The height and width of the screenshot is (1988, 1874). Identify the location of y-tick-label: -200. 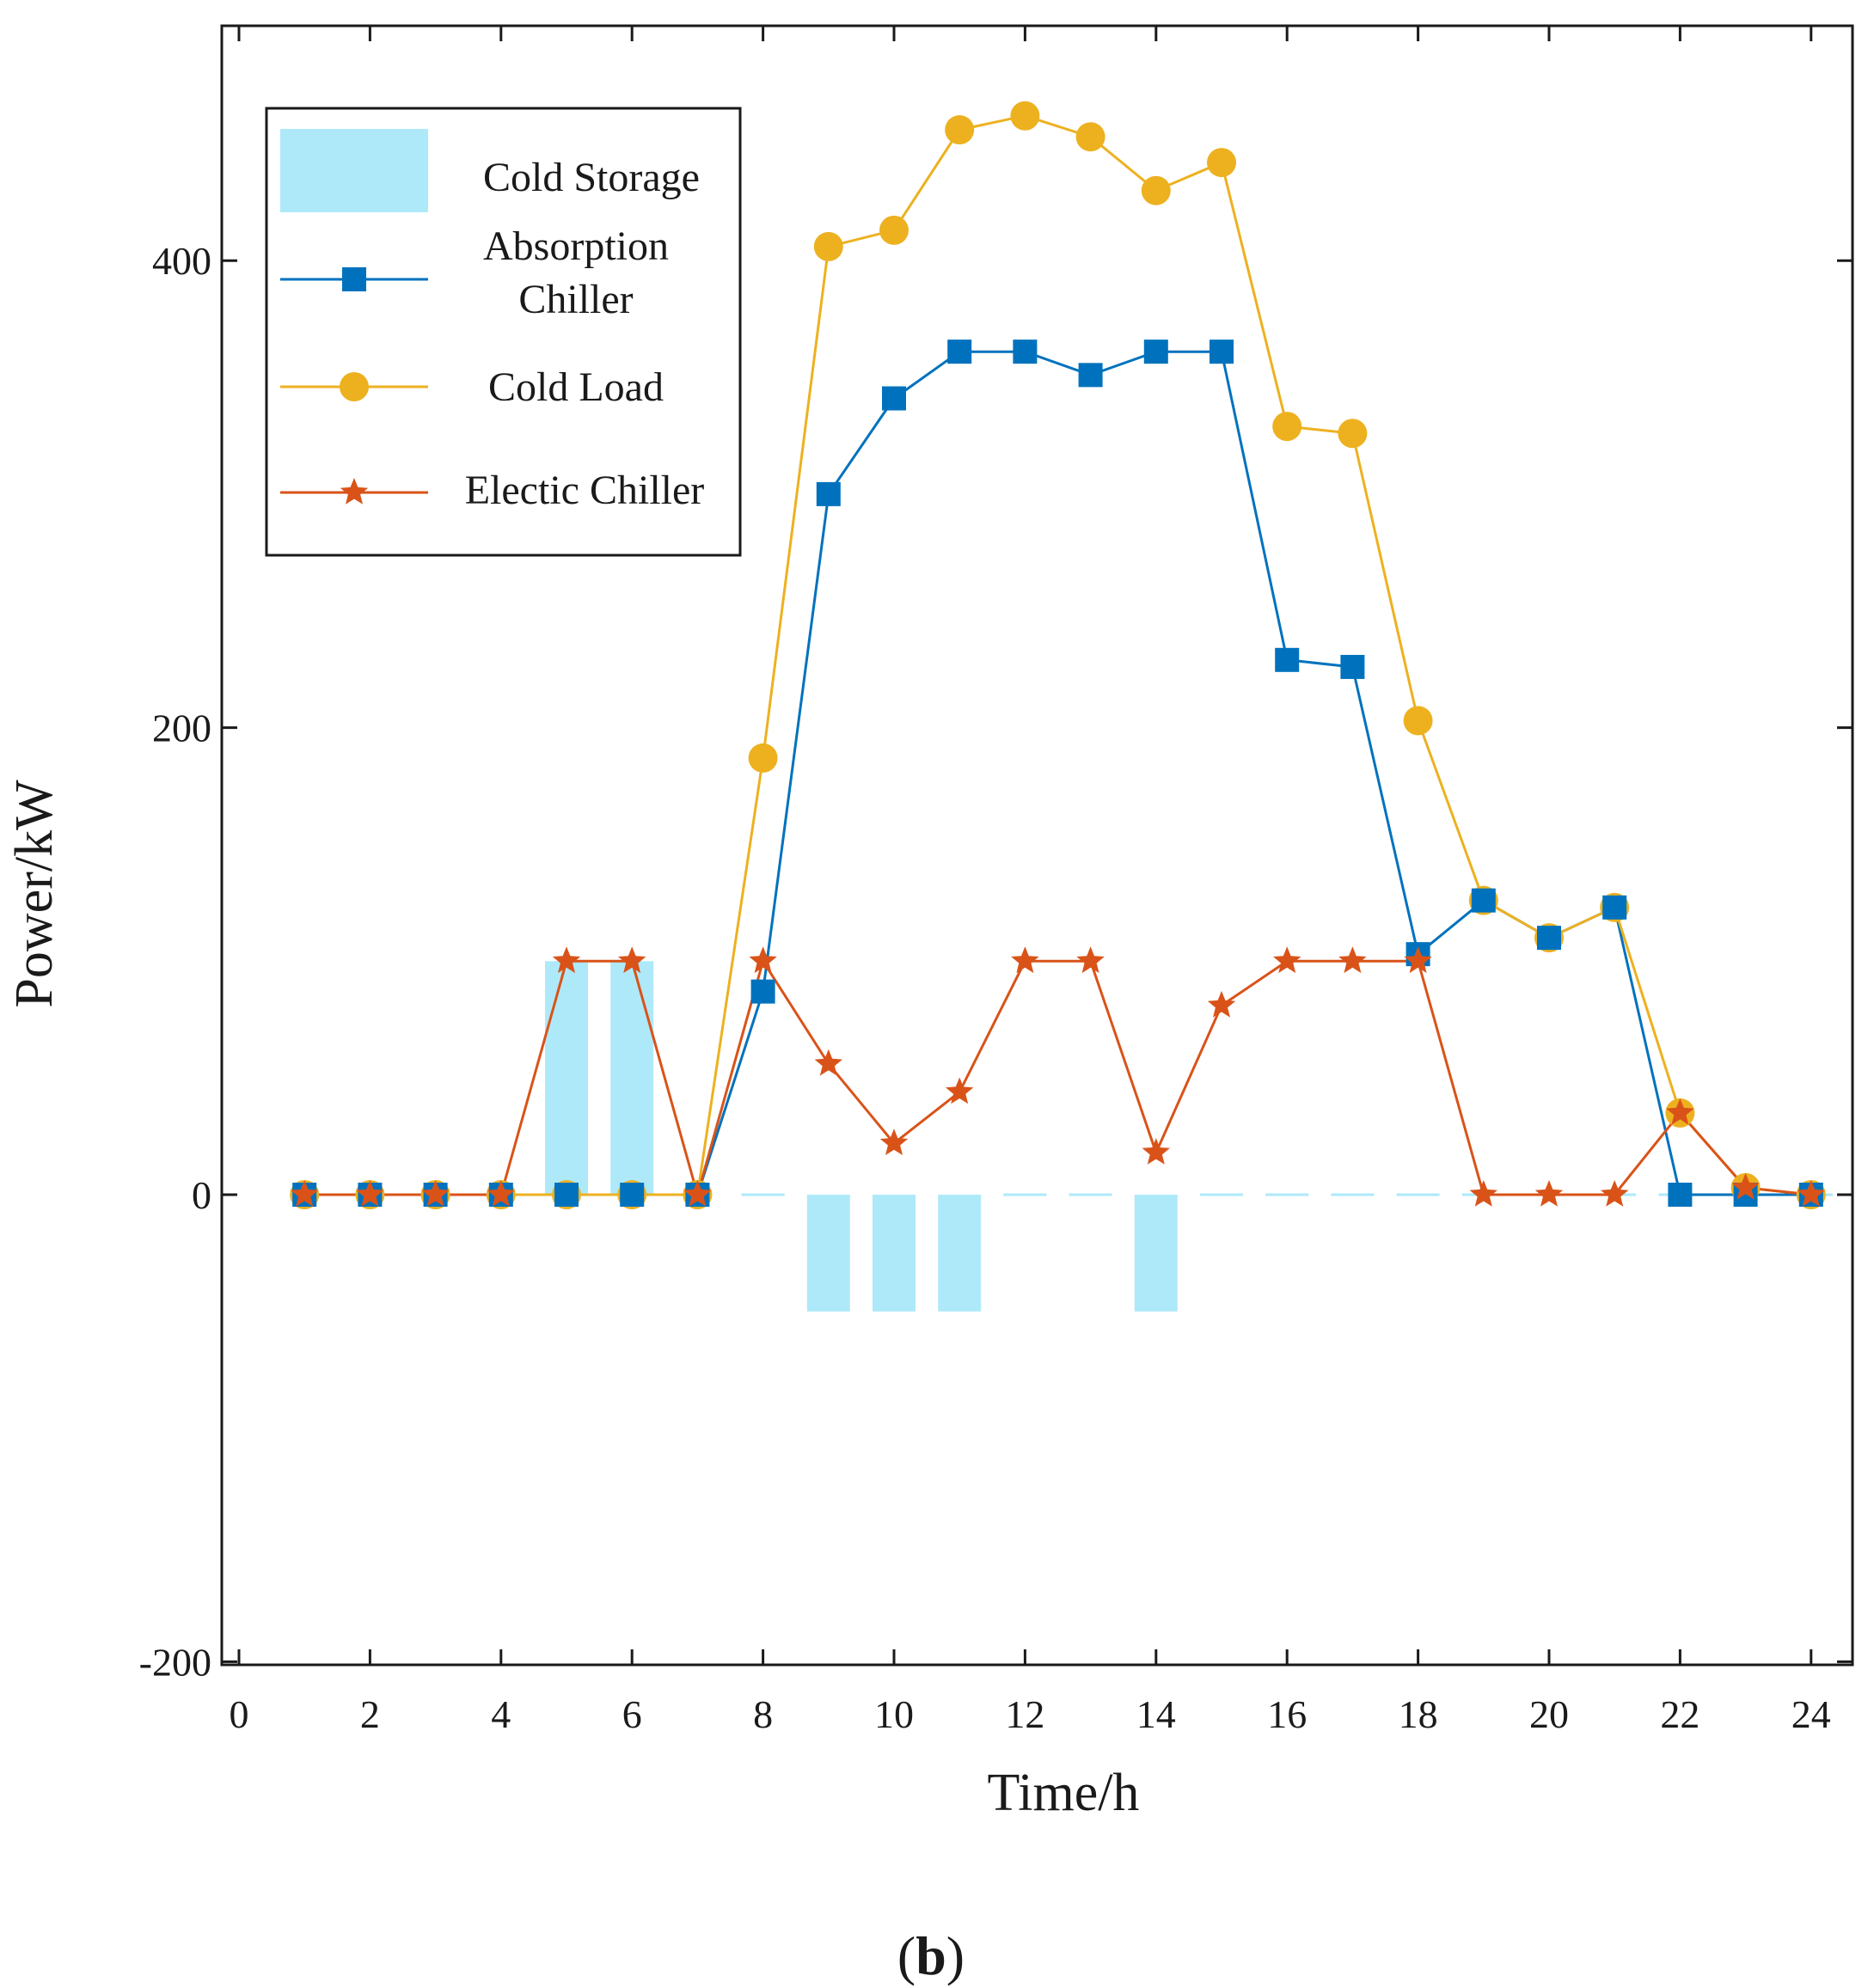
(175, 1662).